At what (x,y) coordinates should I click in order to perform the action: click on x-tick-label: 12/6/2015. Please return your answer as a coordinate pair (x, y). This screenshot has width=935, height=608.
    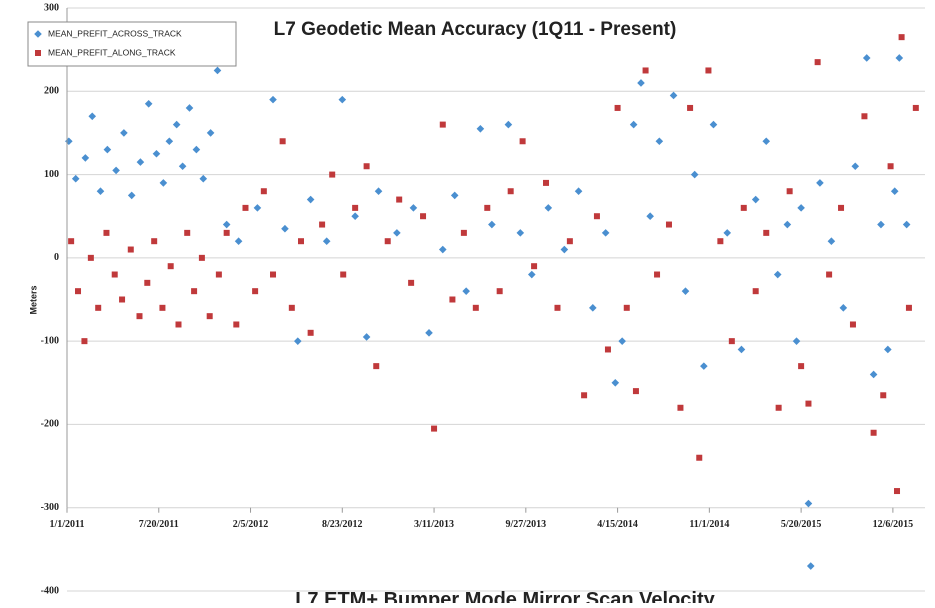
    Looking at the image, I should click on (893, 524).